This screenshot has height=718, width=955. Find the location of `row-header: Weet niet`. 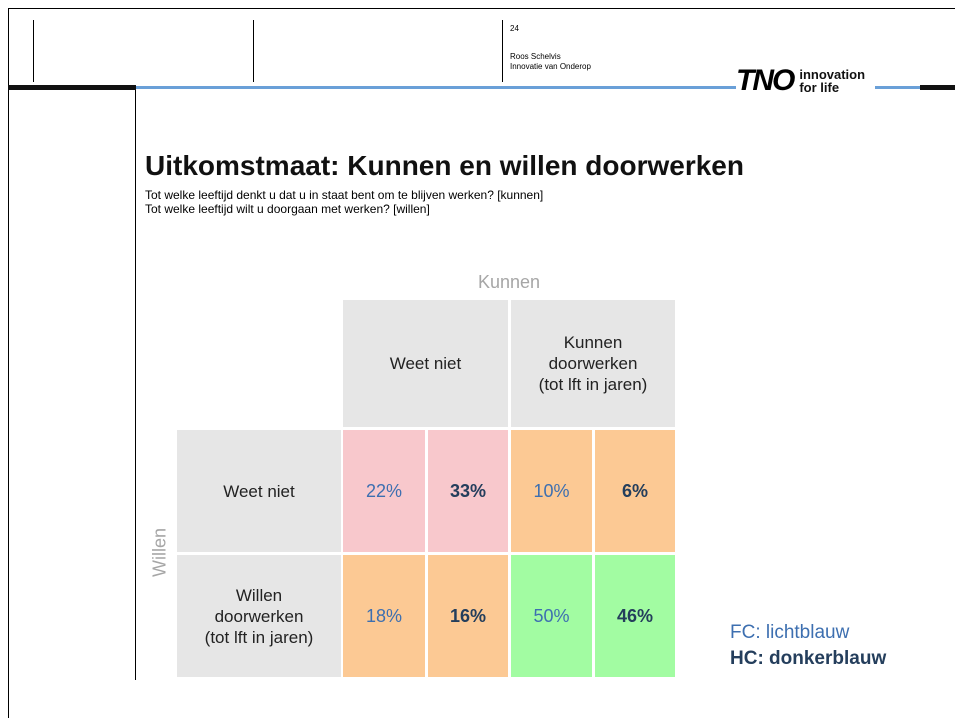

row-header: Weet niet is located at coordinates (259, 491).